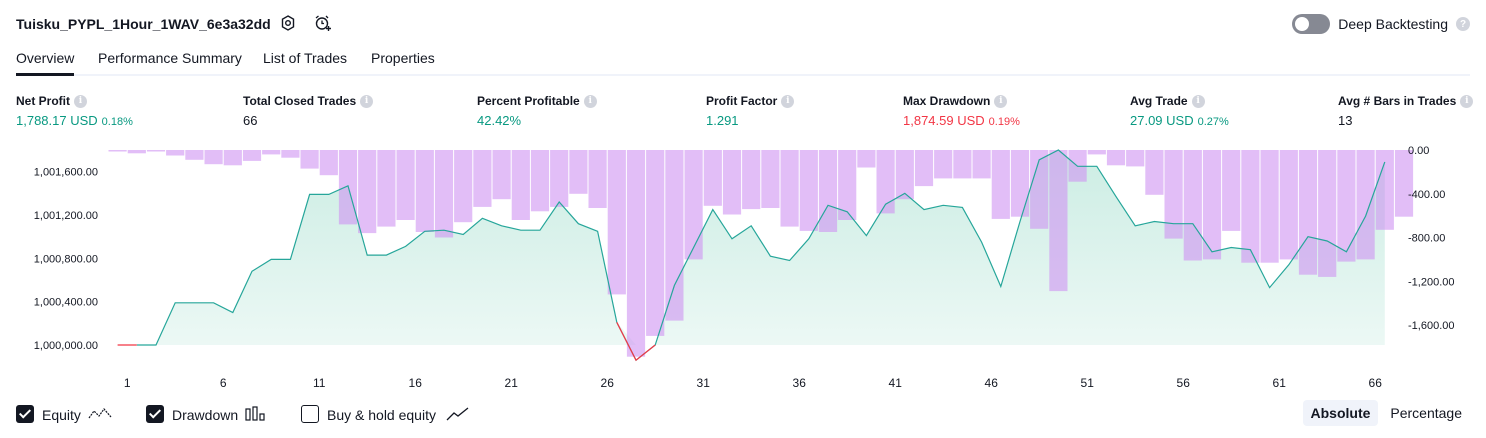 Image resolution: width=1486 pixels, height=438 pixels. I want to click on equity-line-icon, so click(100, 413).